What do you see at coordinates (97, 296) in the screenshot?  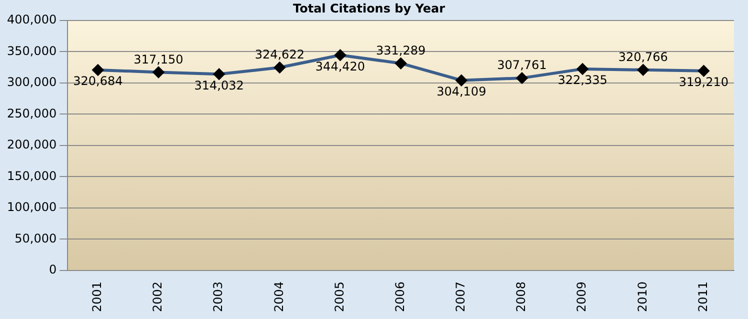 I see `x-tick-label: 2001` at bounding box center [97, 296].